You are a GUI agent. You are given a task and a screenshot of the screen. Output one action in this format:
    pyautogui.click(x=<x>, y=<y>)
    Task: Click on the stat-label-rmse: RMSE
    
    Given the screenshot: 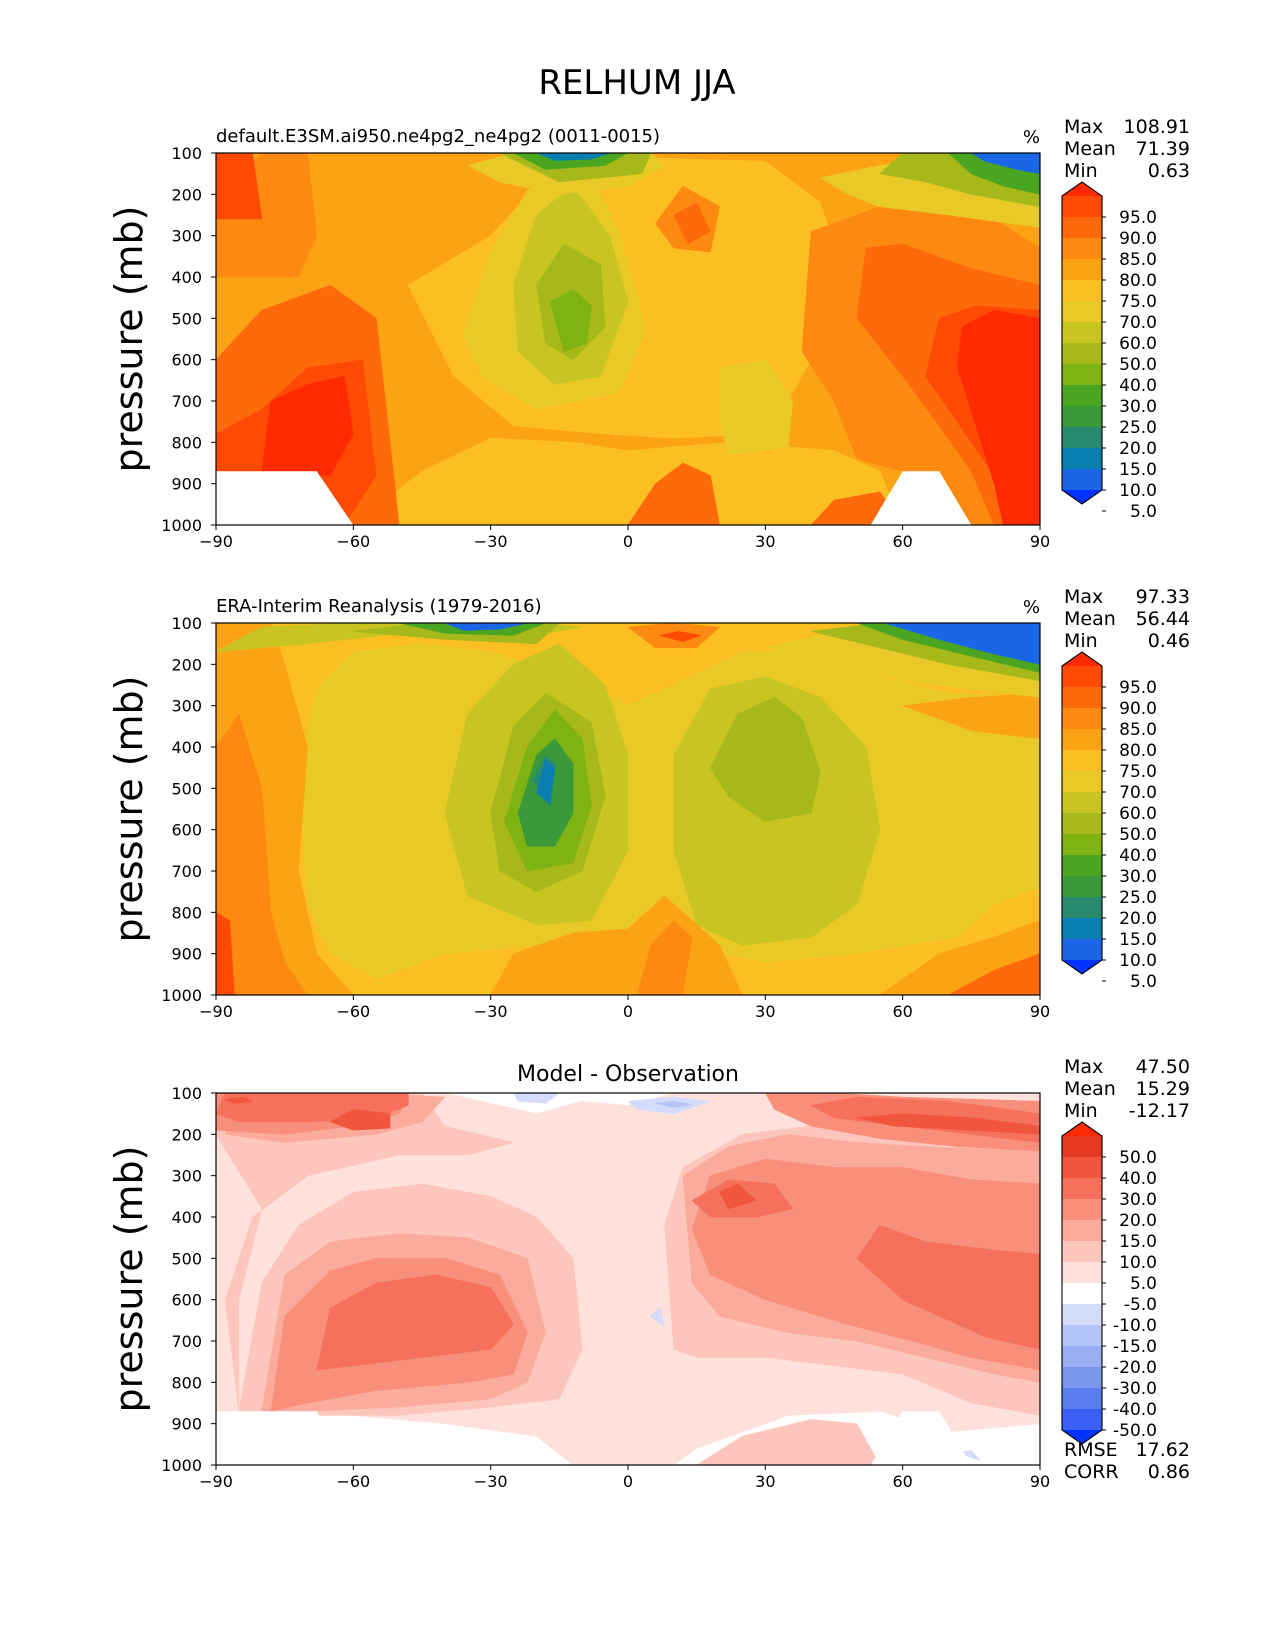 What is the action you would take?
    pyautogui.click(x=1091, y=1450)
    